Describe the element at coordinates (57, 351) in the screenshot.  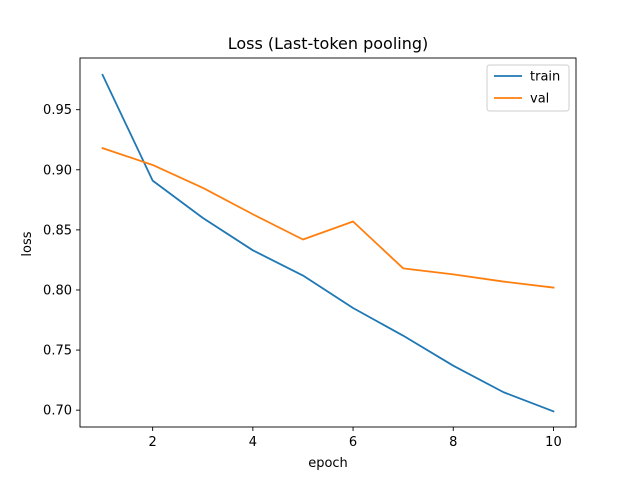
I see `y-tick-label: 0.75` at that location.